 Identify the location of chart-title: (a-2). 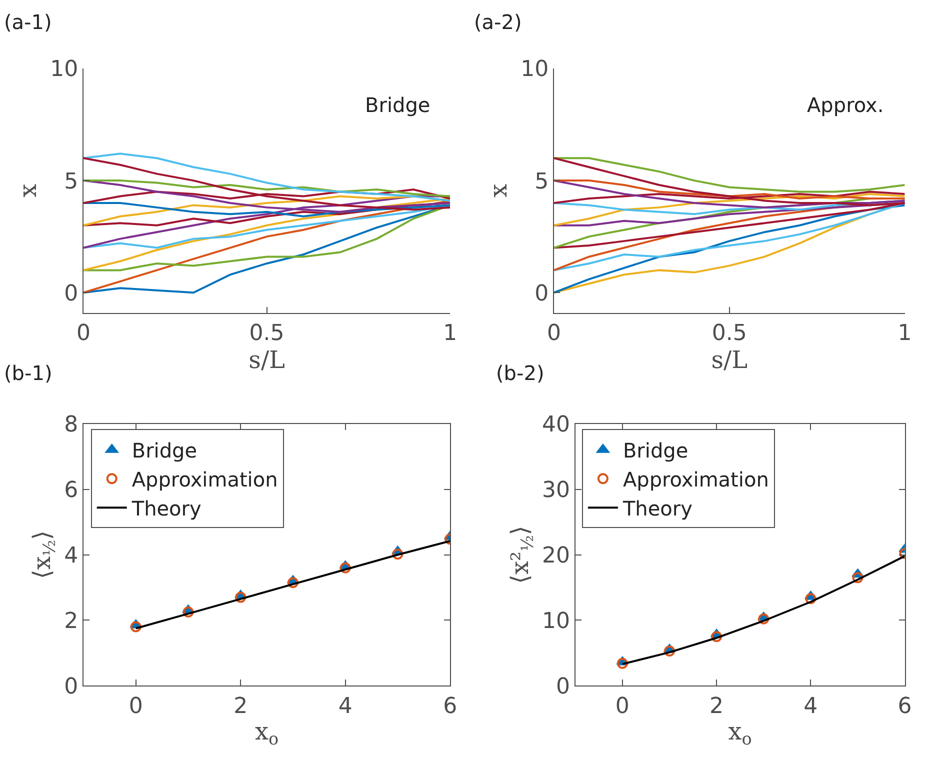
(498, 22).